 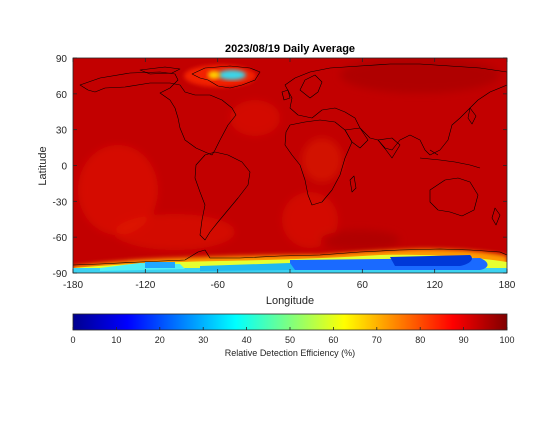 I want to click on field-patch-atlantic, so click(x=310, y=220).